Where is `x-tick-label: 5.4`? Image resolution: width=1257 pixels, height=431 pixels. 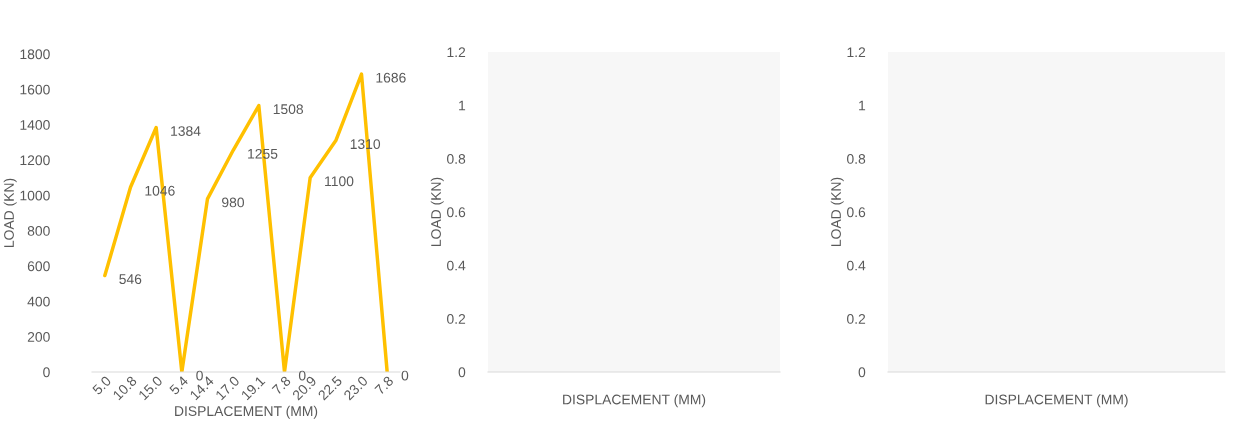
x-tick-label: 5.4 is located at coordinates (178, 385).